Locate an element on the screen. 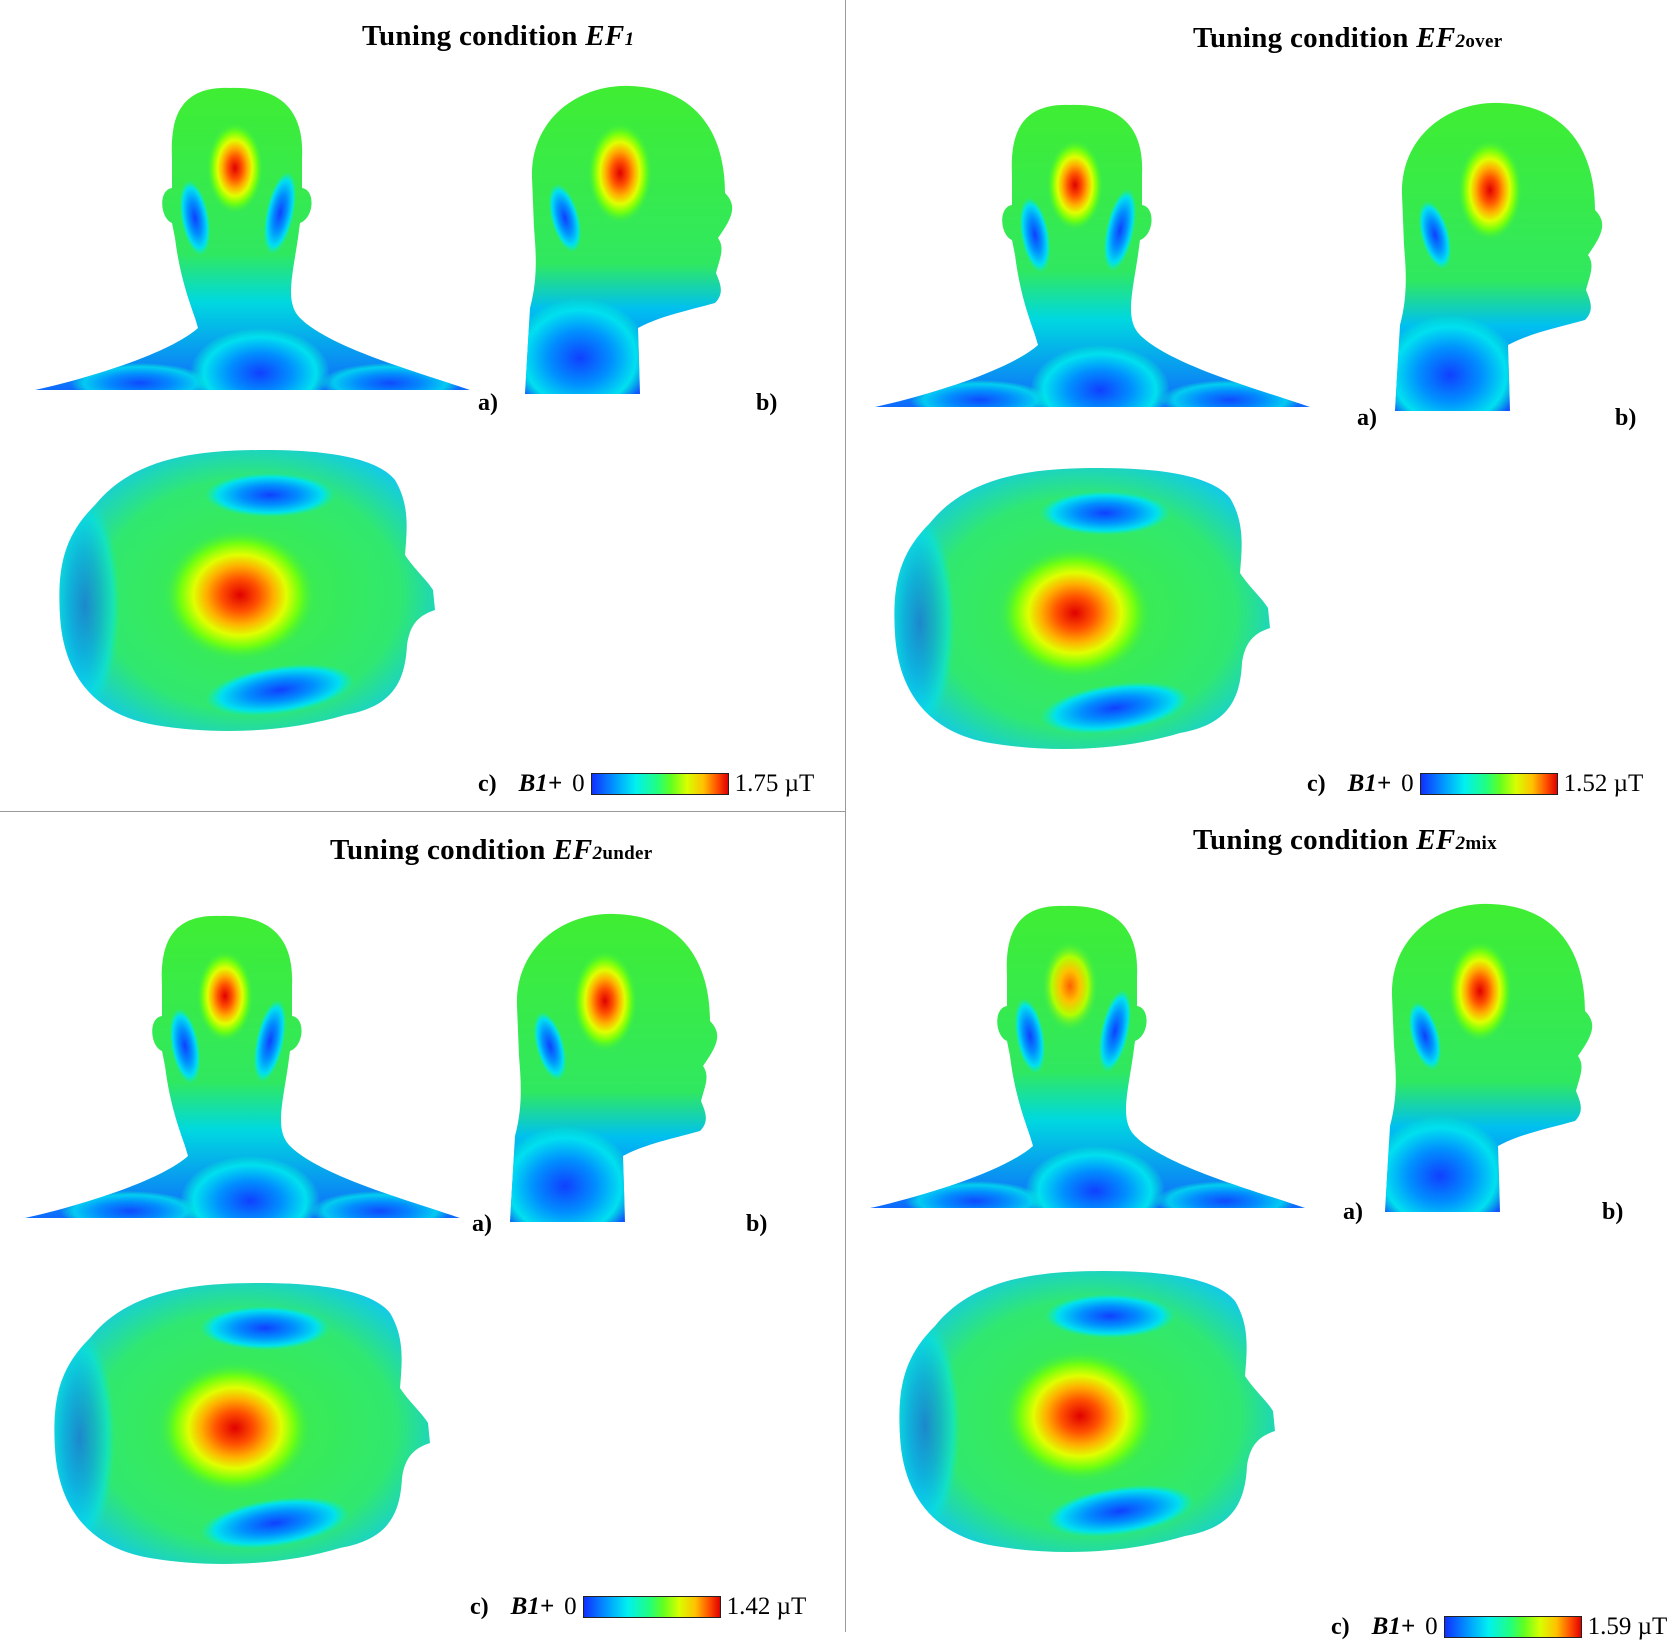 Image resolution: width=1680 pixels, height=1641 pixels. colorbar-max-label: 1.59 µT is located at coordinates (1627, 1626).